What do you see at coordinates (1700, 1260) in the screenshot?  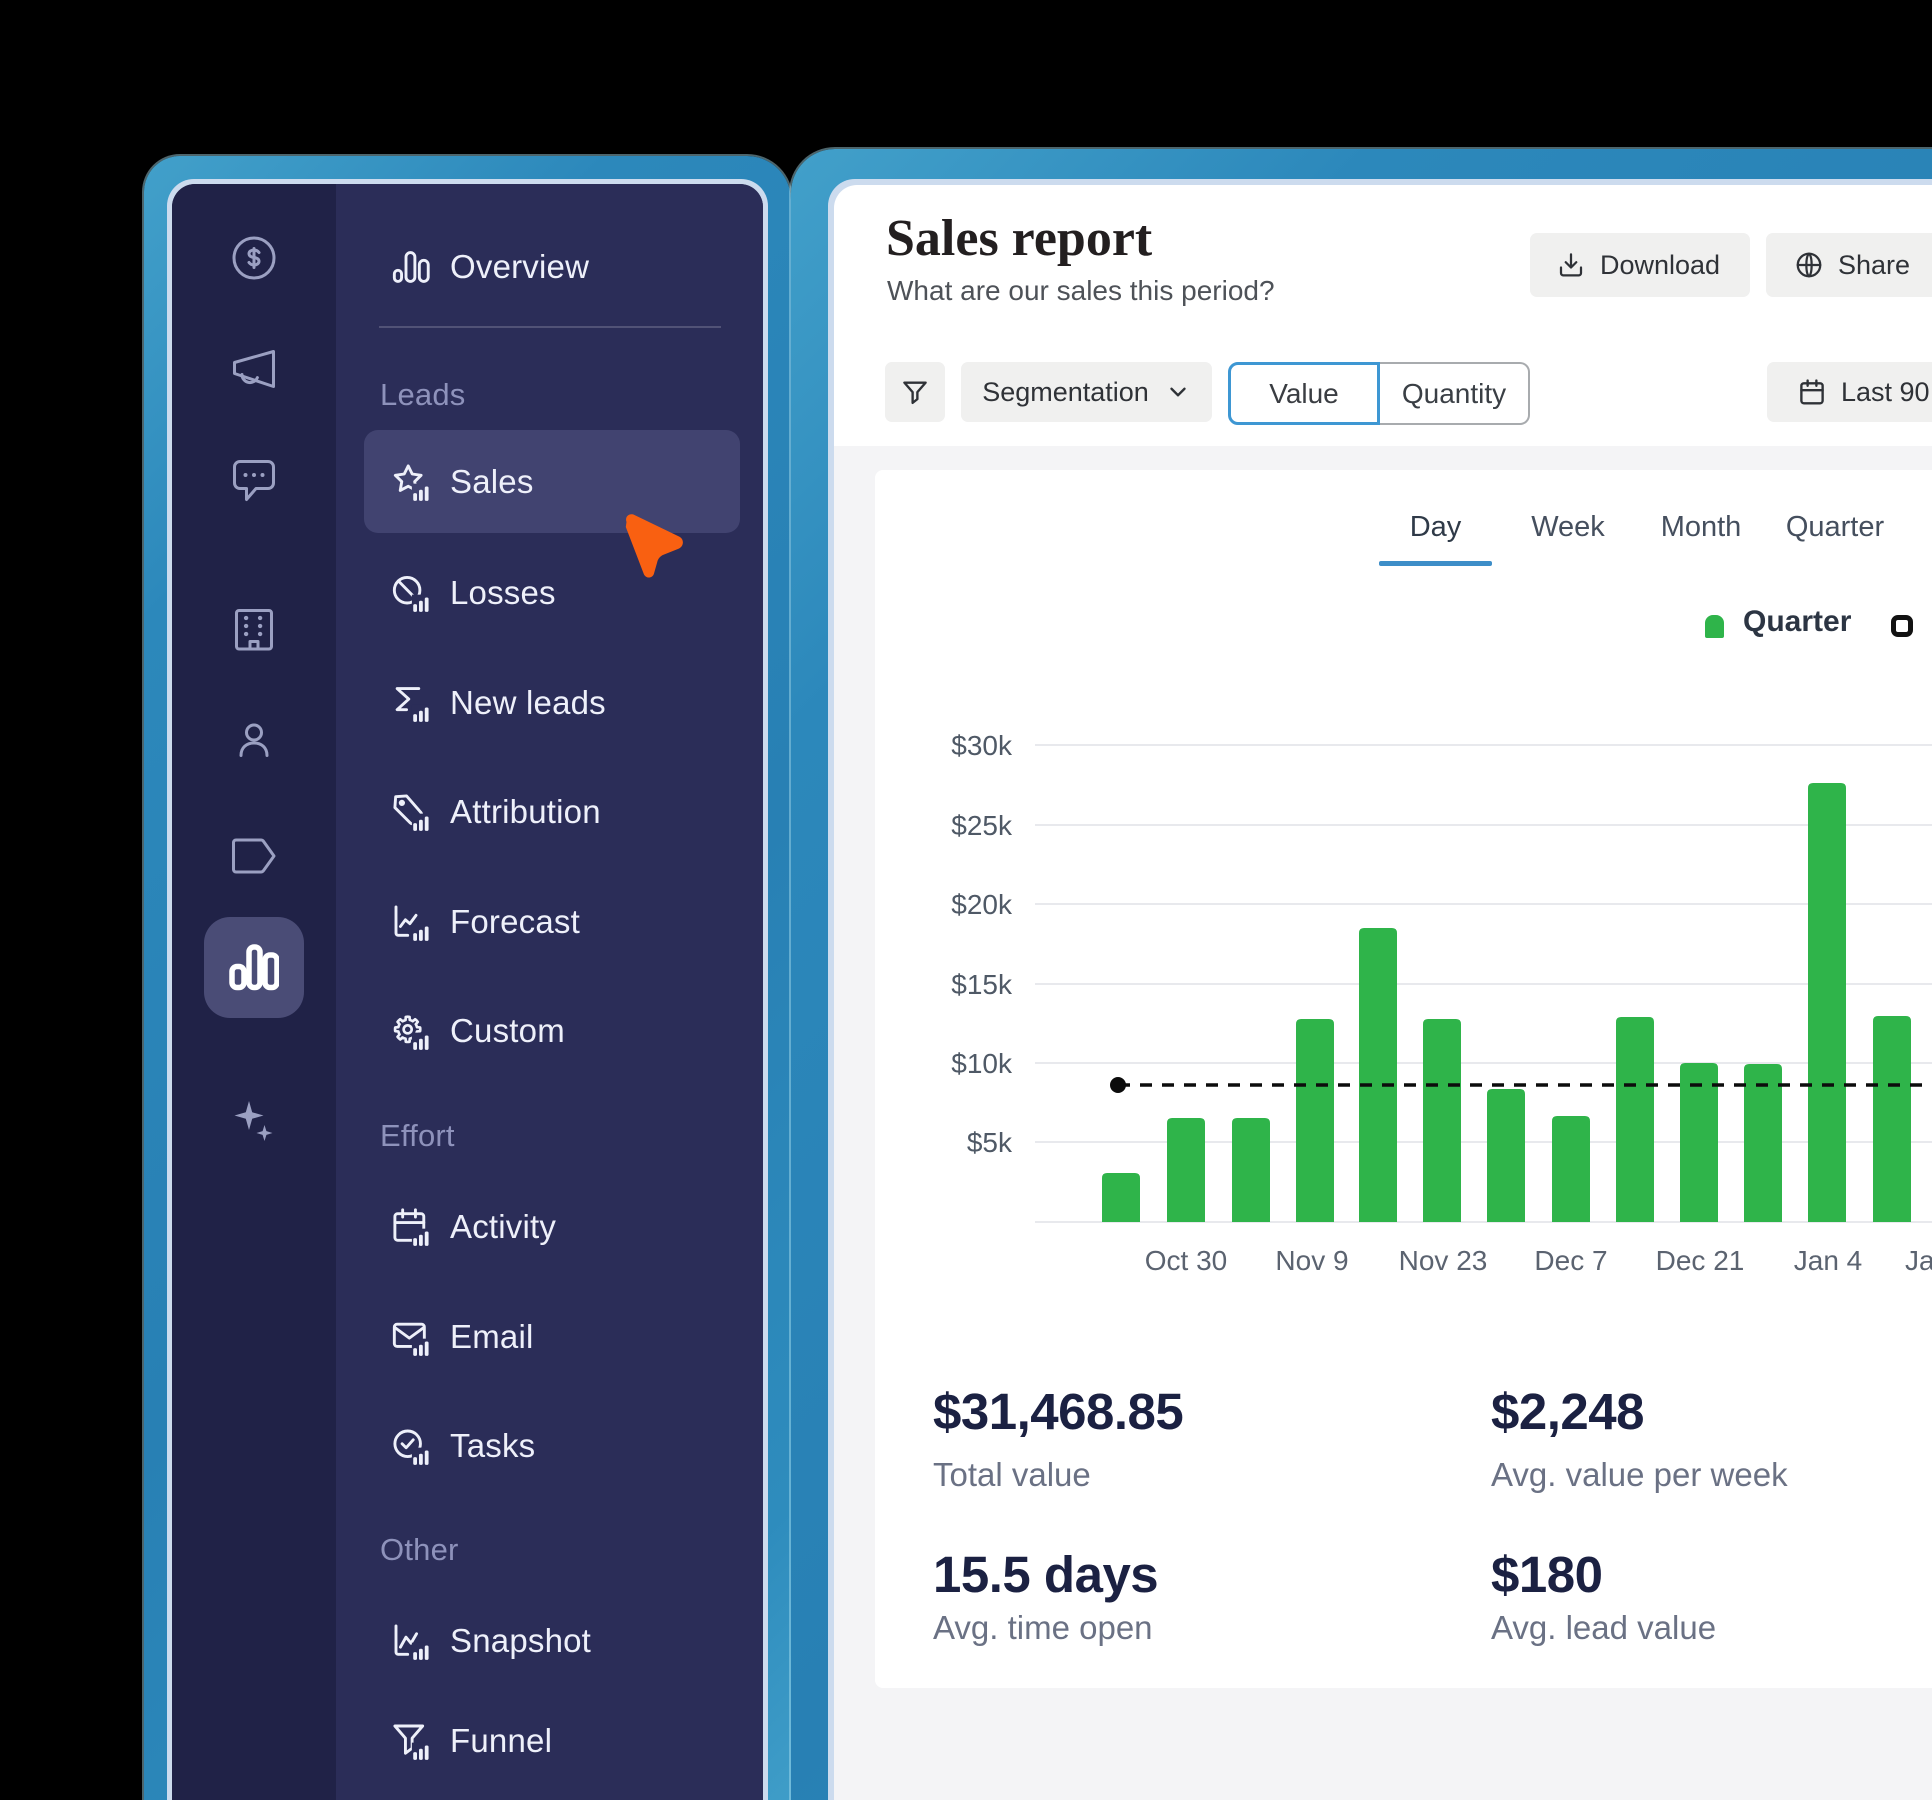 I see `svg-text: Dec 21` at bounding box center [1700, 1260].